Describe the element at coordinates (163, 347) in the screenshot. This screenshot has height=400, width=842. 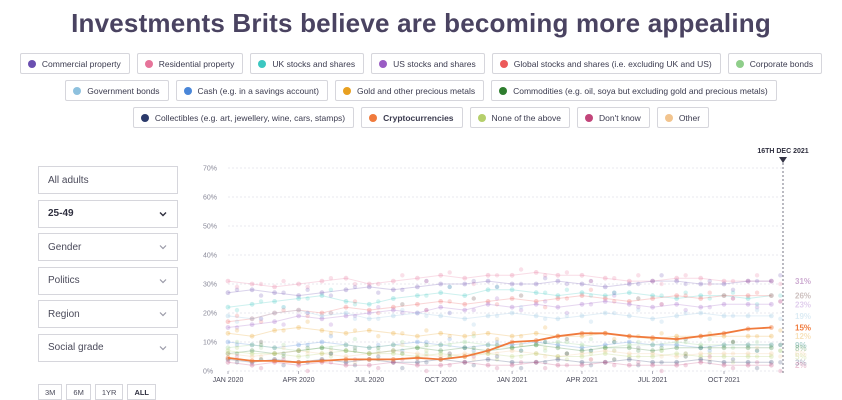
I see `chevron-down-icon` at that location.